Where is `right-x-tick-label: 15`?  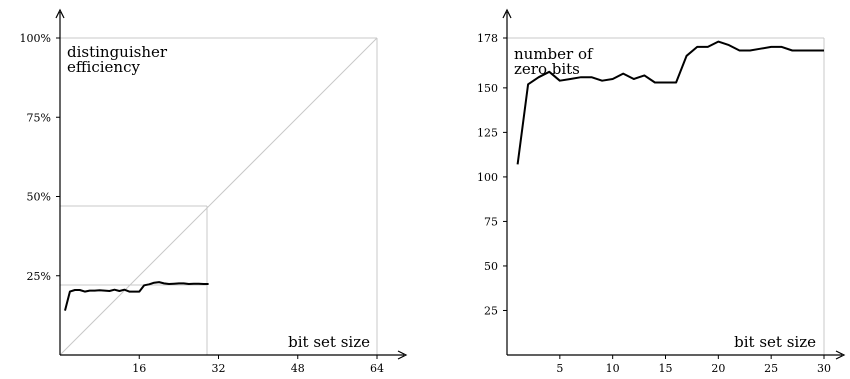 right-x-tick-label: 15 is located at coordinates (666, 368).